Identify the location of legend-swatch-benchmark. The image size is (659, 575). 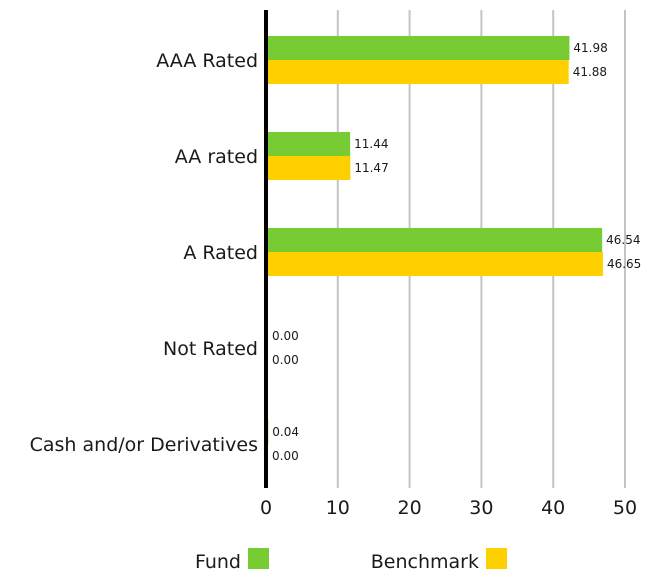
(496, 558).